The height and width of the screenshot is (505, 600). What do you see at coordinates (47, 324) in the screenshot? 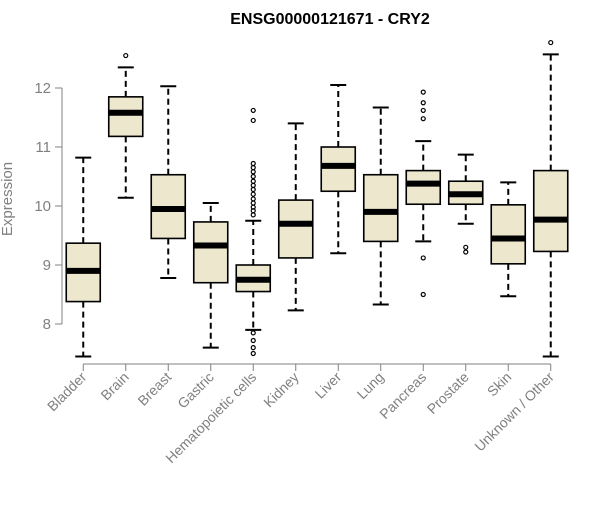
I see `y-tick-label: 8` at bounding box center [47, 324].